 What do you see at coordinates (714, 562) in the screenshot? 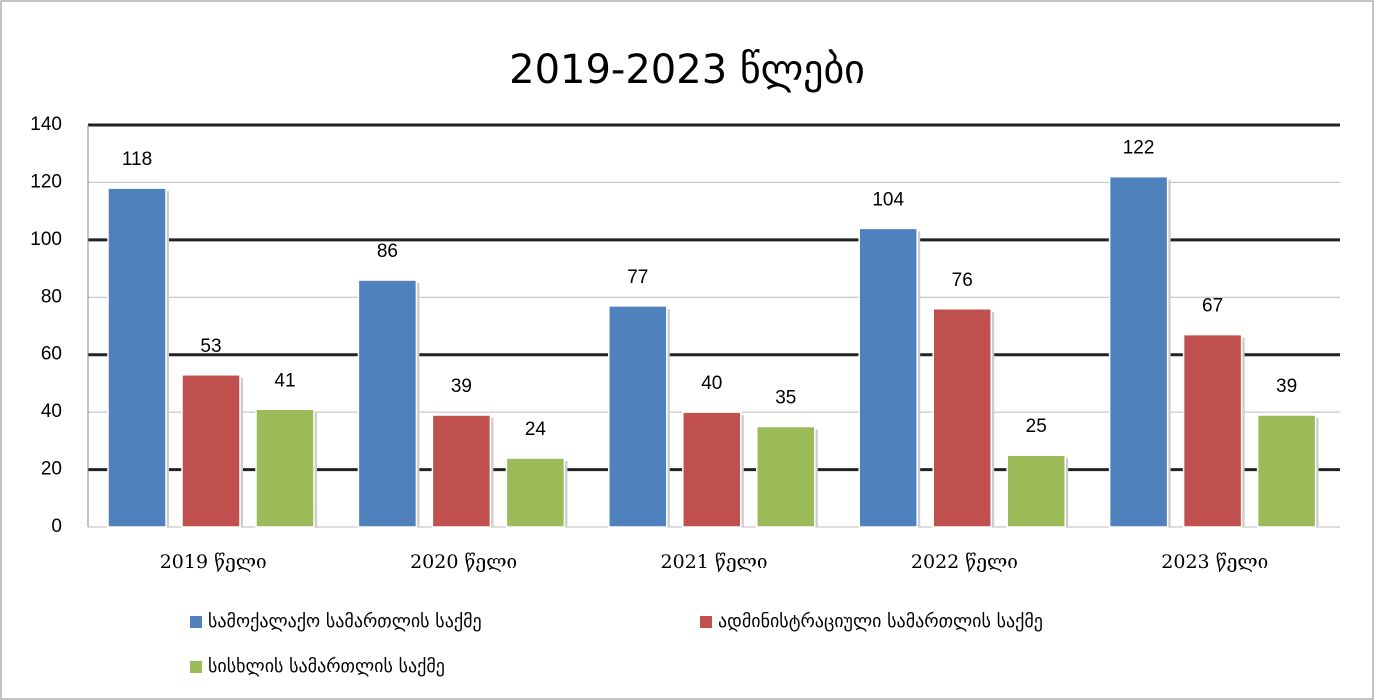
I see `x-tick-label: 2021 წელი` at bounding box center [714, 562].